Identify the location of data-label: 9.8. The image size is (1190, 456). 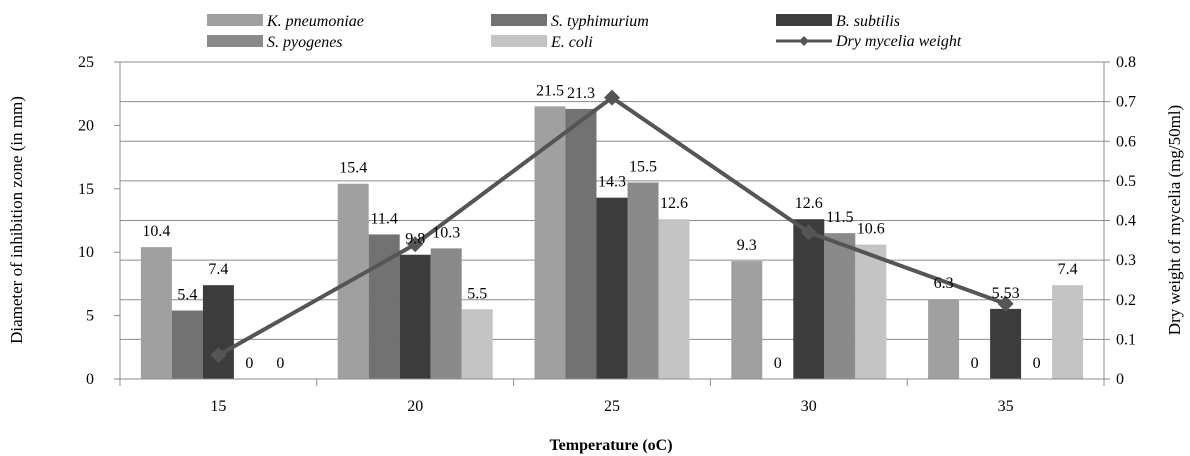
(415, 239).